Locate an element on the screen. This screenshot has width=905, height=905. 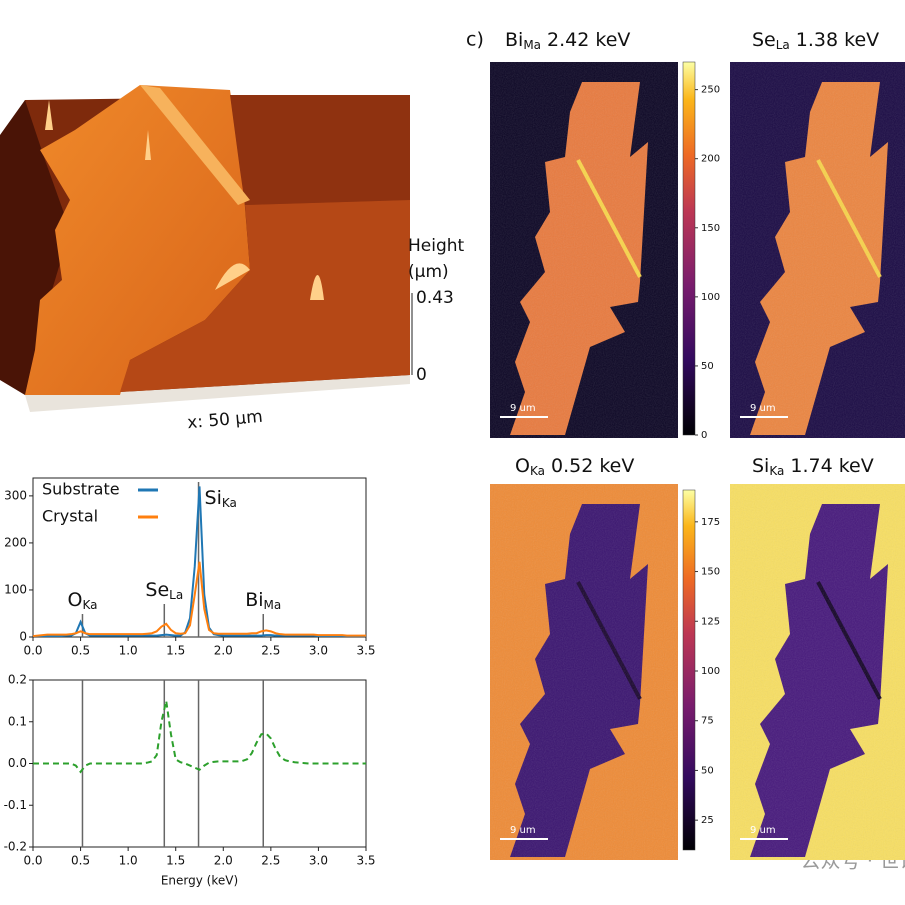
map-title: SiKa 1.74 keV is located at coordinates (813, 466).